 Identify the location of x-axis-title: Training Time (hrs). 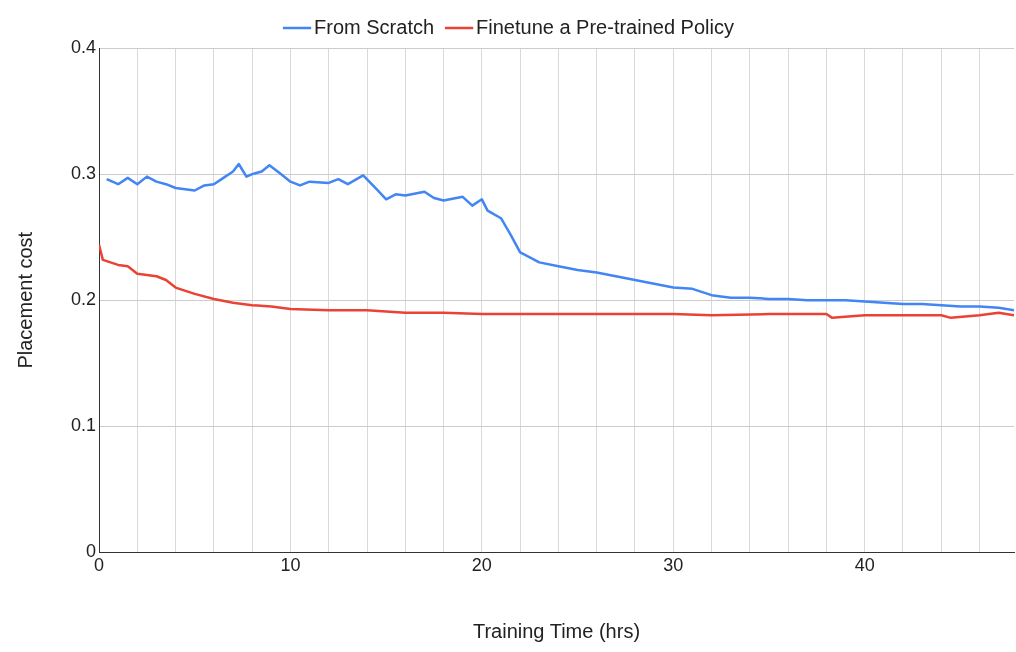
(556, 630).